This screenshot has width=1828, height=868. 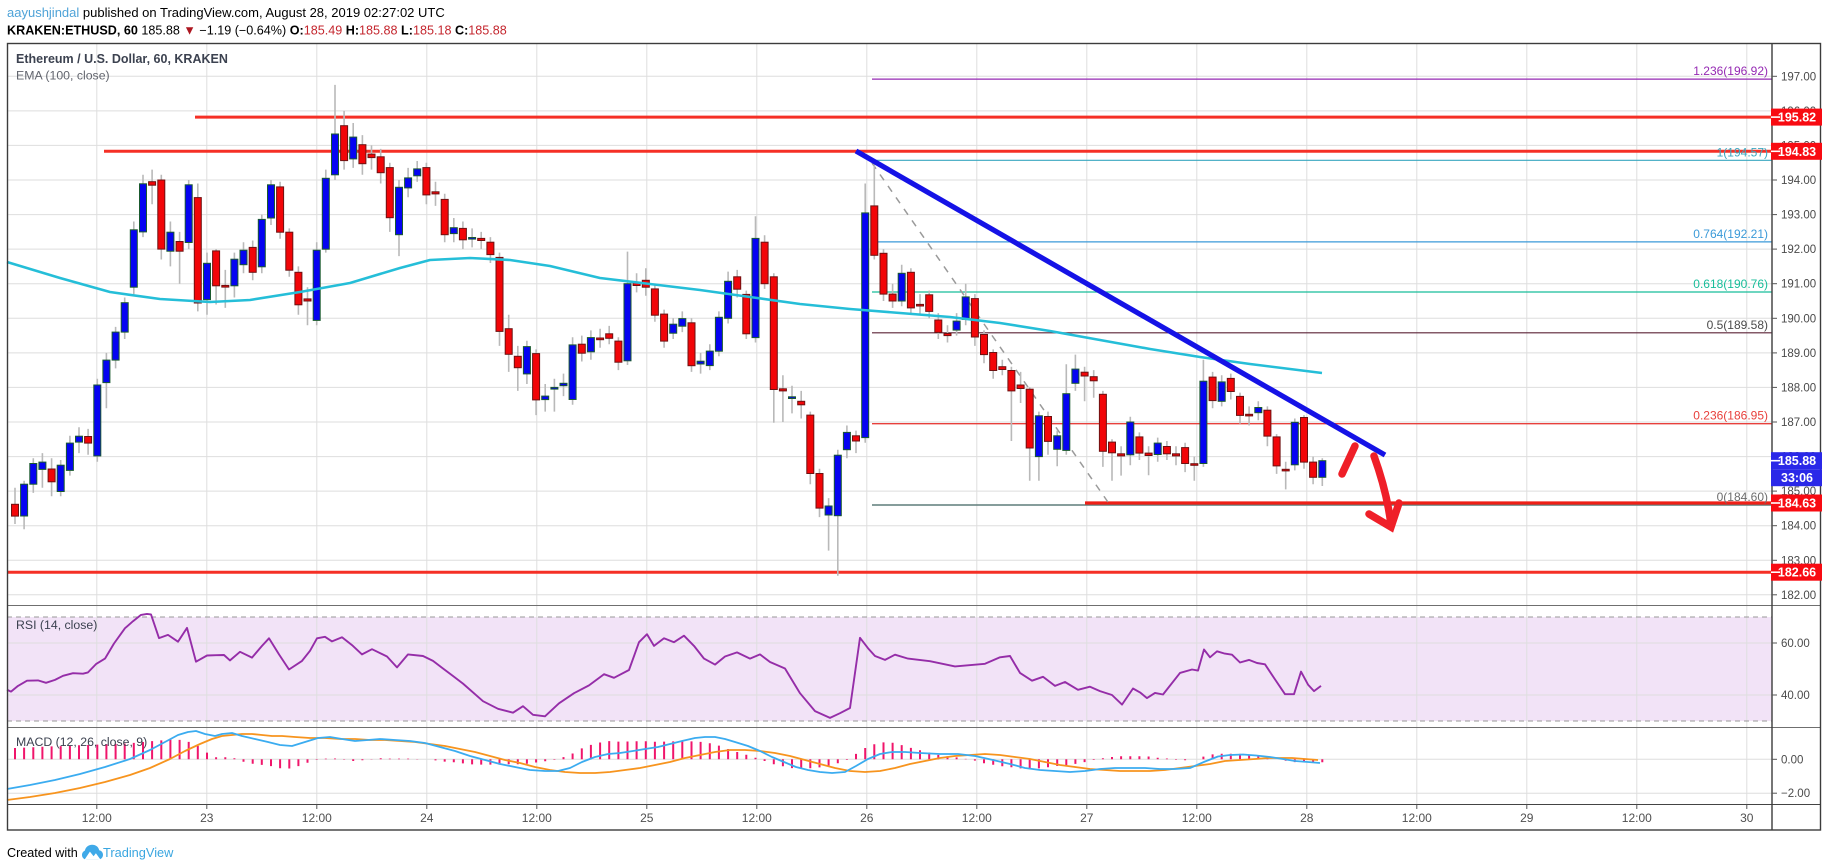 I want to click on svg-text: 1(194.57), so click(x=1742, y=152).